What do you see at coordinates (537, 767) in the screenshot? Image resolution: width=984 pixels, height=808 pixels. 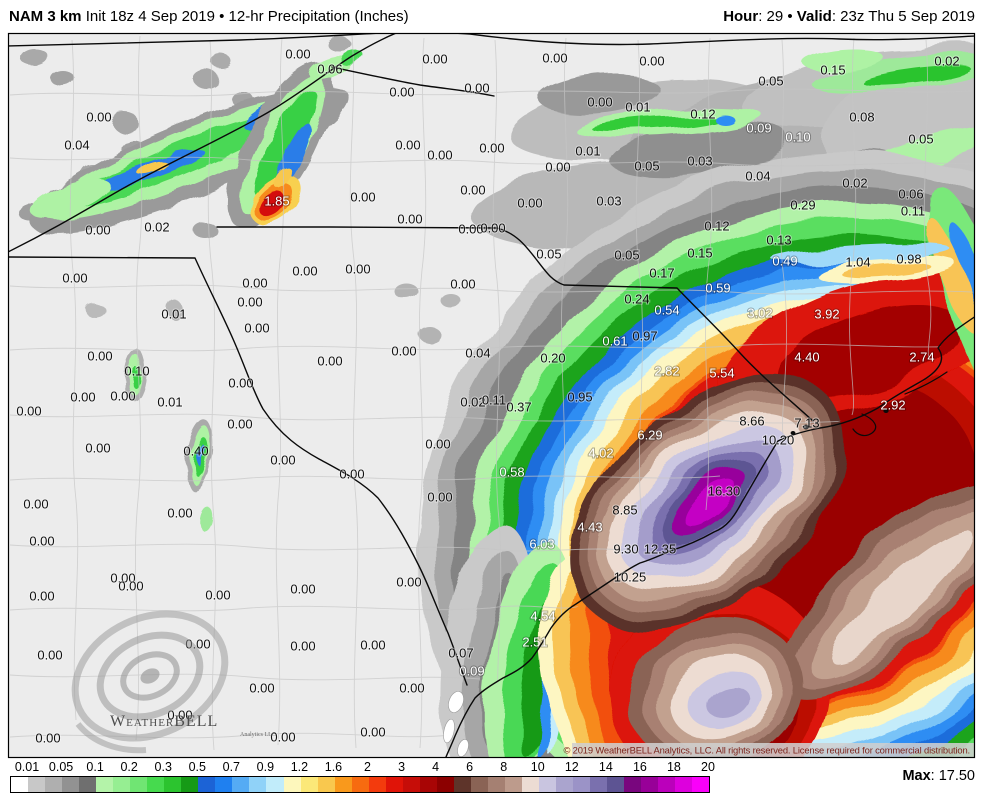 I see `colorbar-tick: 10` at bounding box center [537, 767].